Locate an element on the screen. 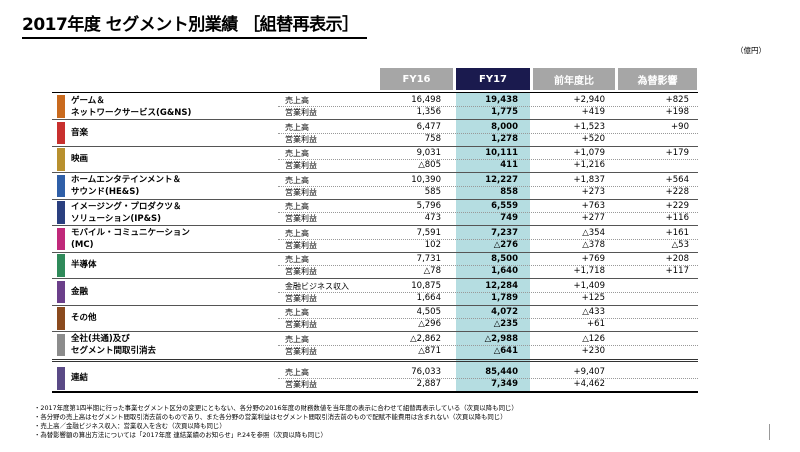 This screenshot has height=452, width=800. page-edge-mark is located at coordinates (769, 432).